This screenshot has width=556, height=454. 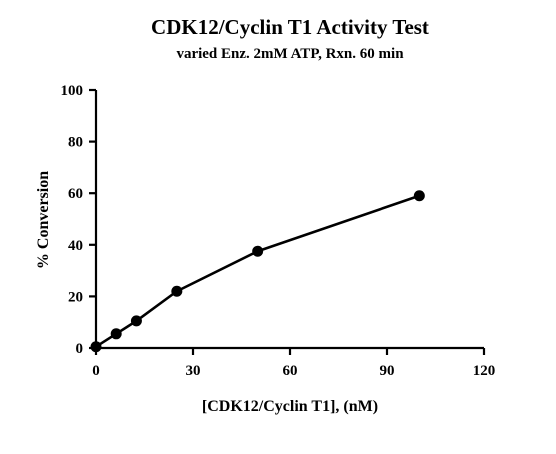 I want to click on chart-title: CDK12/Cyclin T1 Activity Test, so click(x=290, y=27).